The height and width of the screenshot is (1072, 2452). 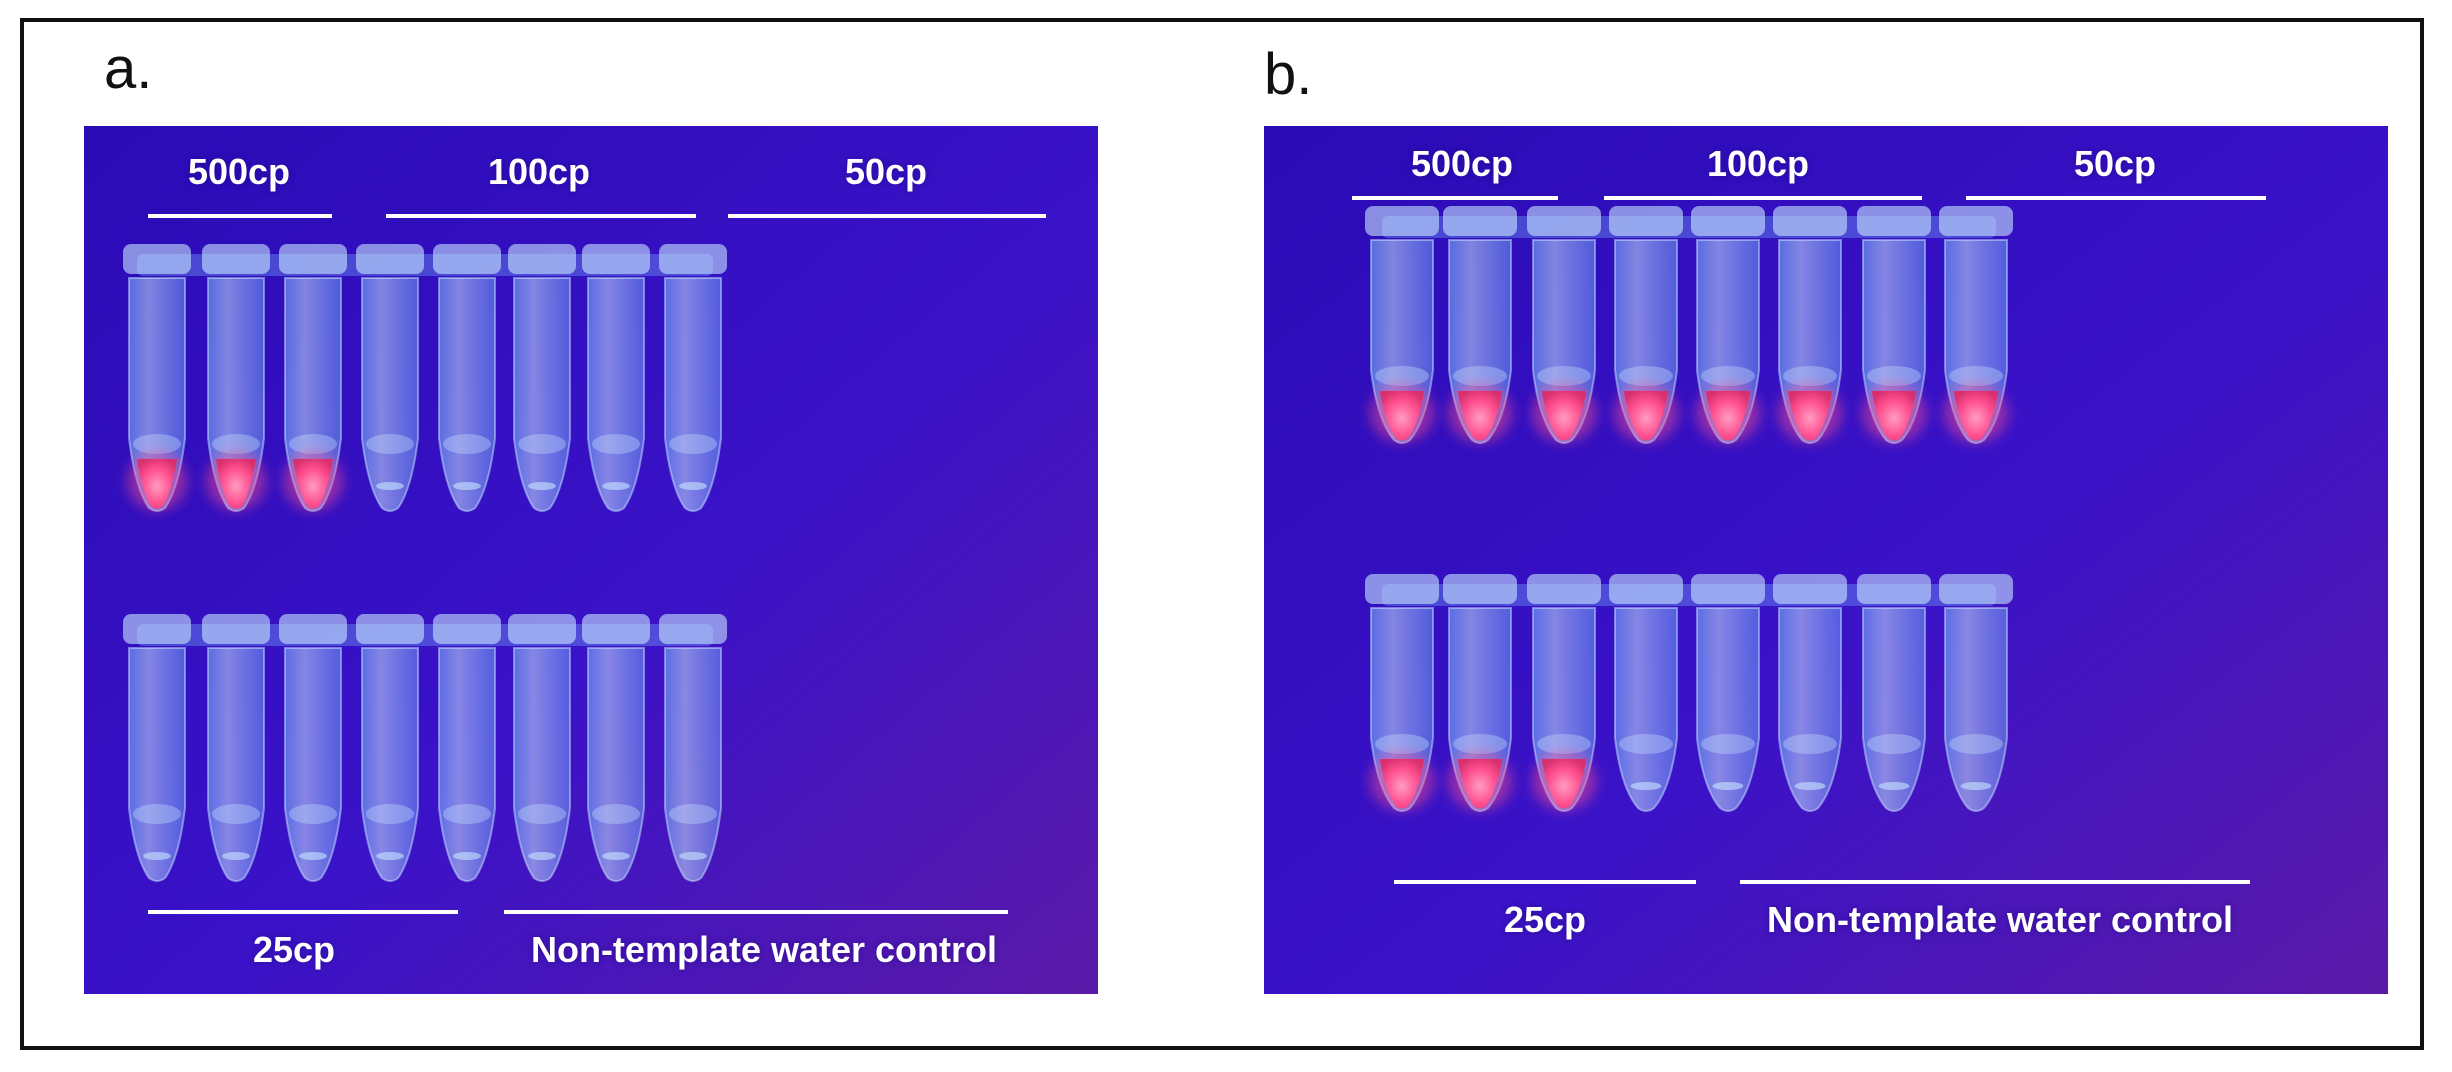 What do you see at coordinates (1288, 74) in the screenshot?
I see `panel-b-label: b.` at bounding box center [1288, 74].